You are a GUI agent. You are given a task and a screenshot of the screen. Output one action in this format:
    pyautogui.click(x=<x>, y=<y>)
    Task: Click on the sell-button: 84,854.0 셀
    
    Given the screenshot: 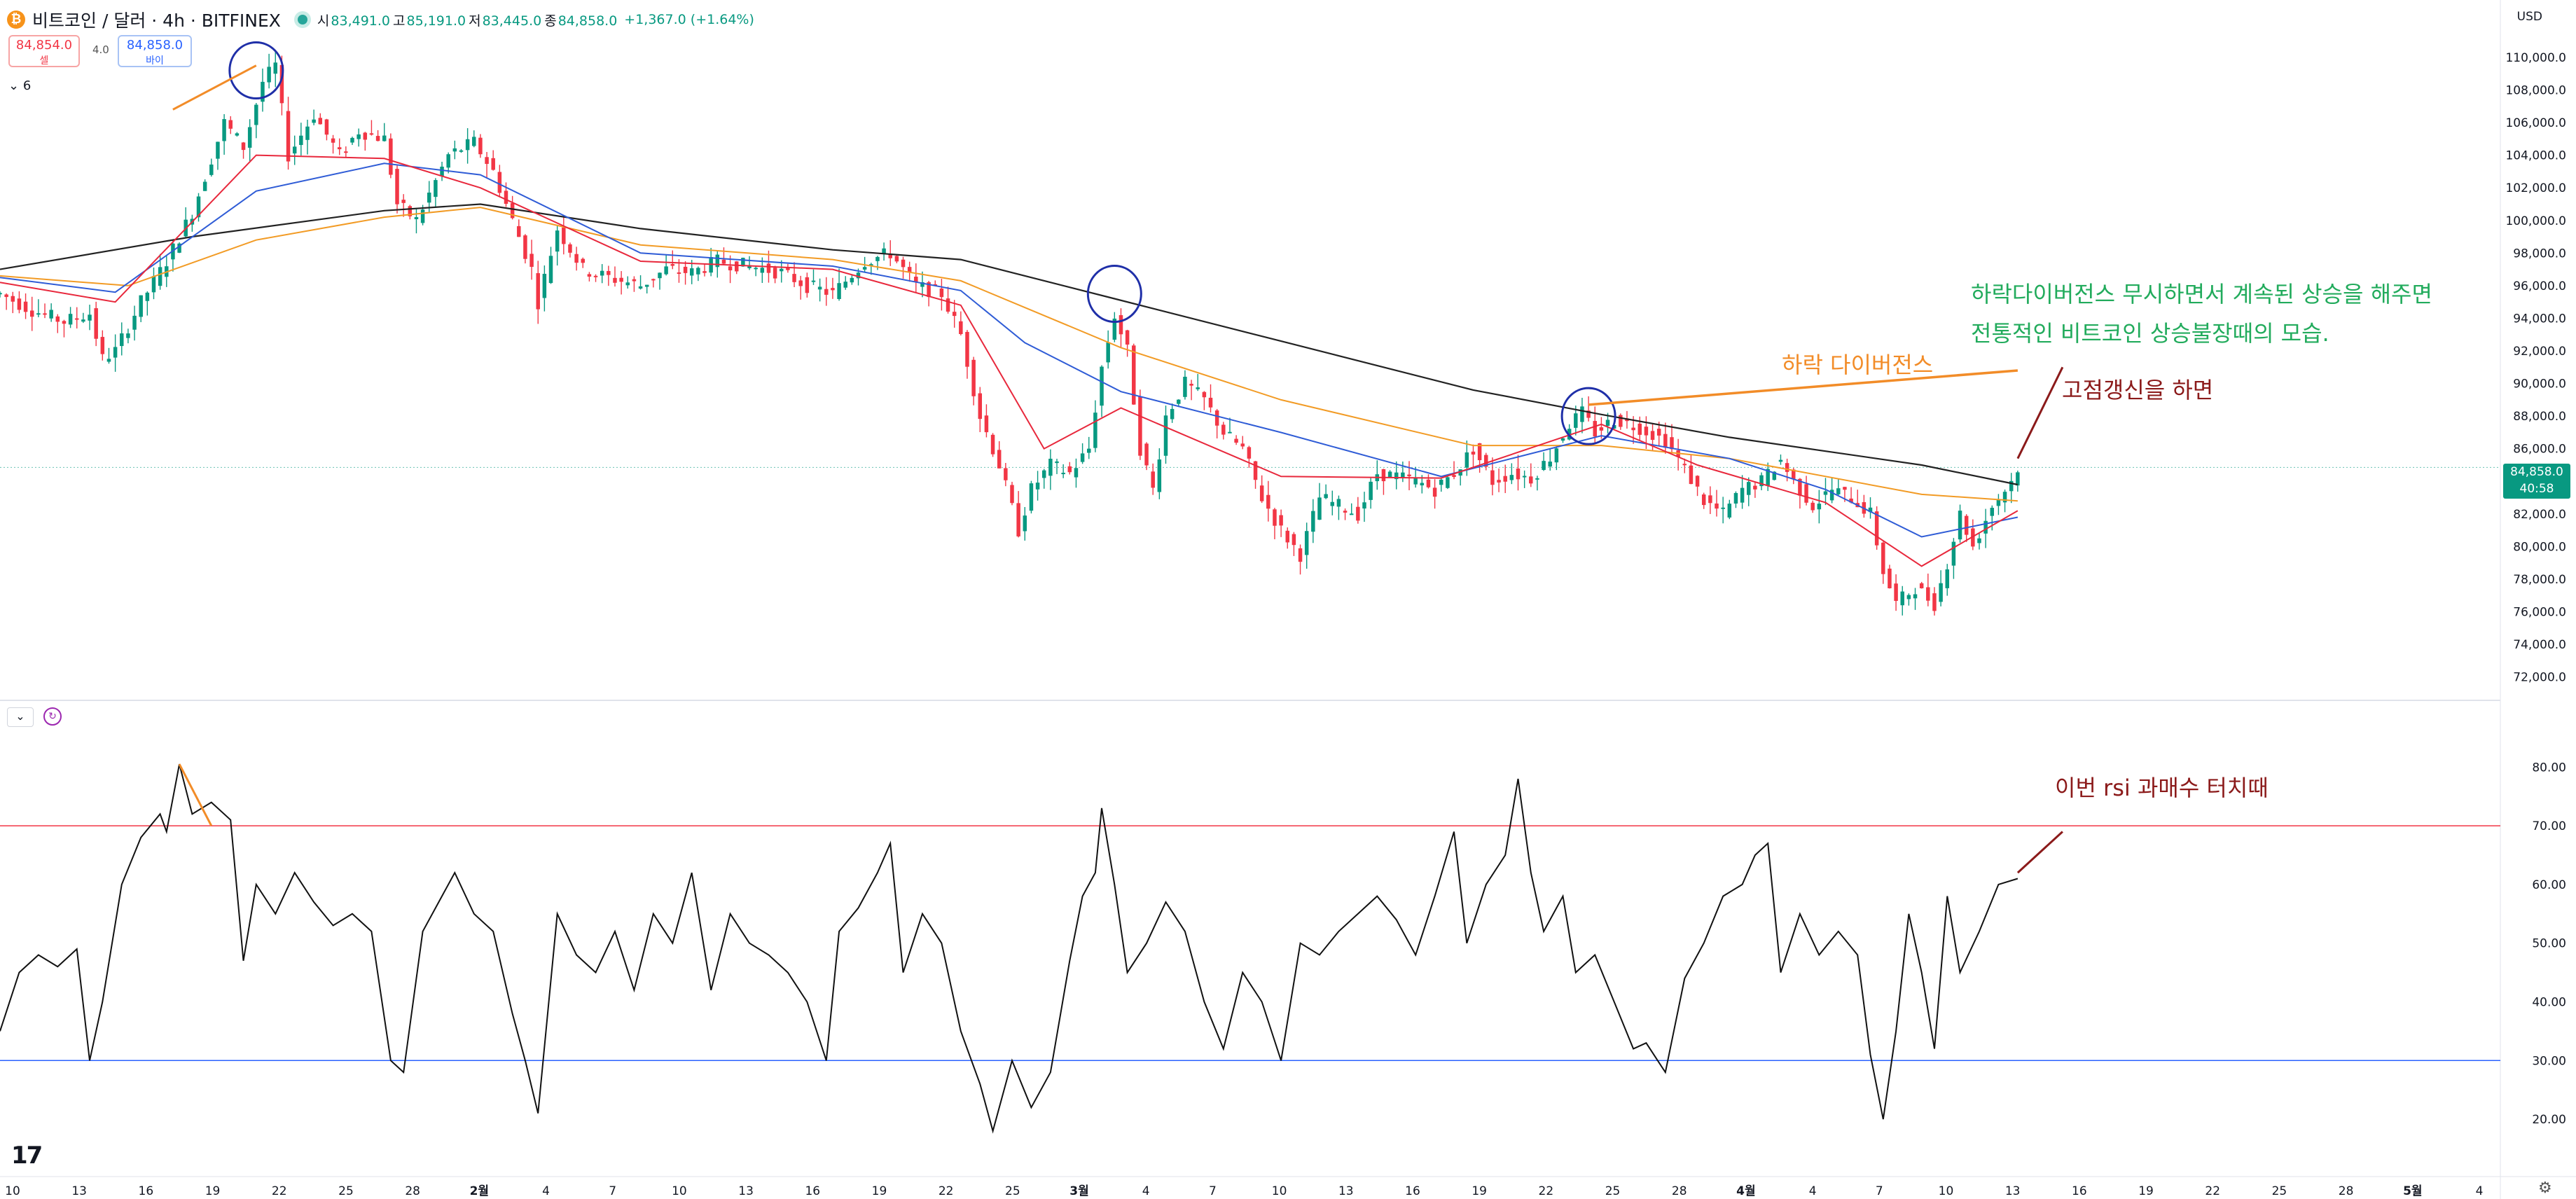 What is the action you would take?
    pyautogui.click(x=44, y=51)
    